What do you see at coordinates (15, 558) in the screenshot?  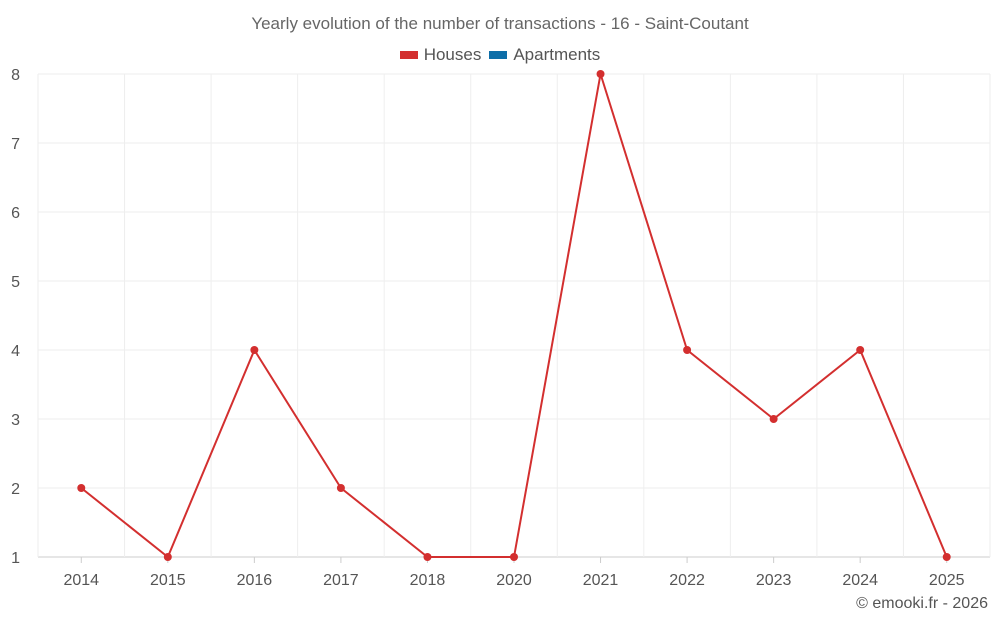 I see `y-tick-label: 1` at bounding box center [15, 558].